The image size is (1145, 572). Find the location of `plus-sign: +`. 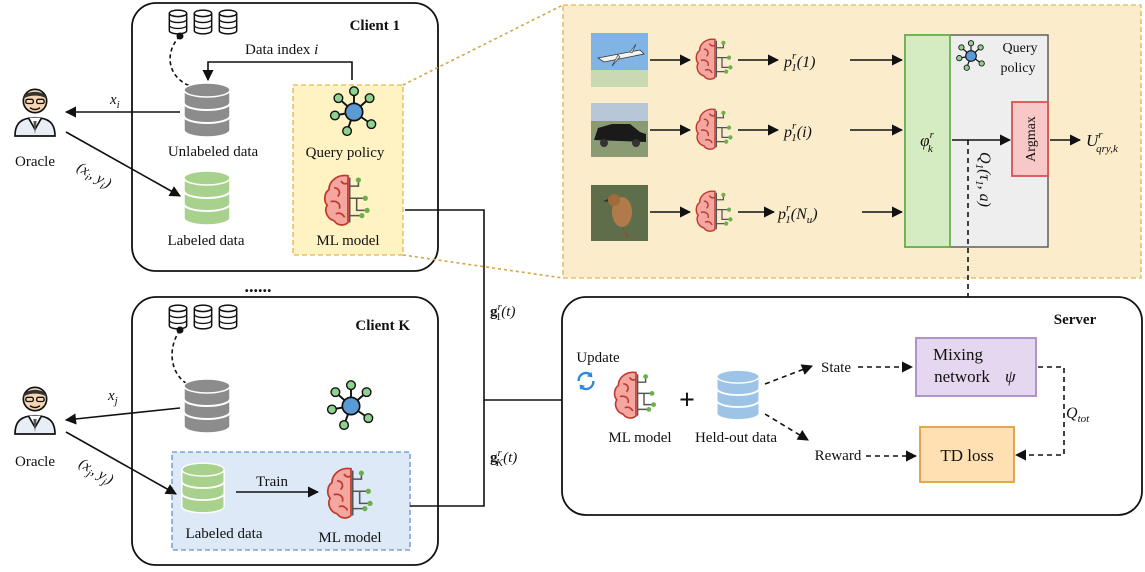

plus-sign: + is located at coordinates (687, 400).